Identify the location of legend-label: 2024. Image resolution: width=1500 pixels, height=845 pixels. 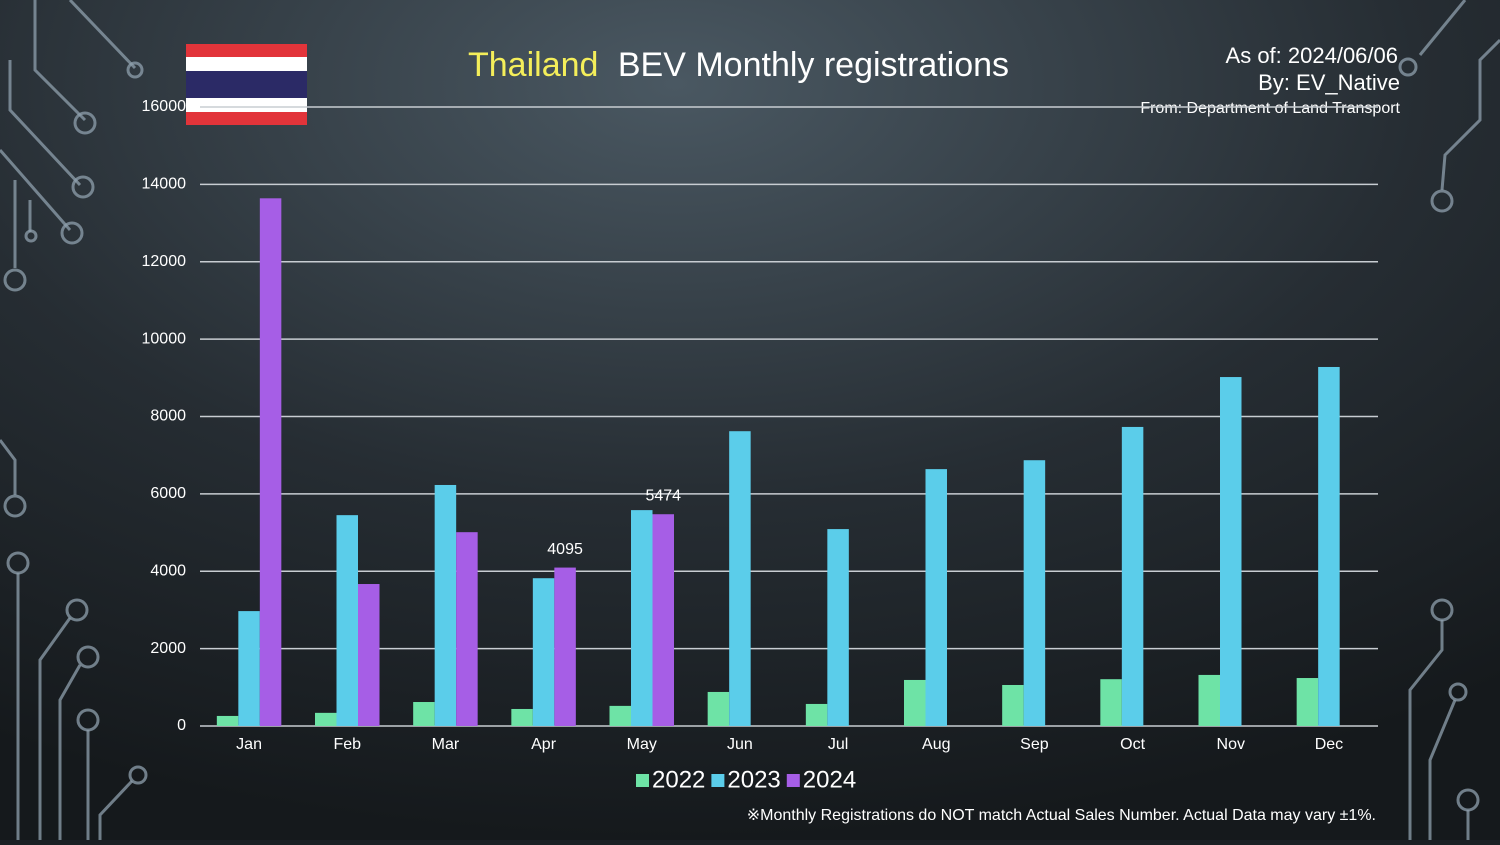
(829, 779).